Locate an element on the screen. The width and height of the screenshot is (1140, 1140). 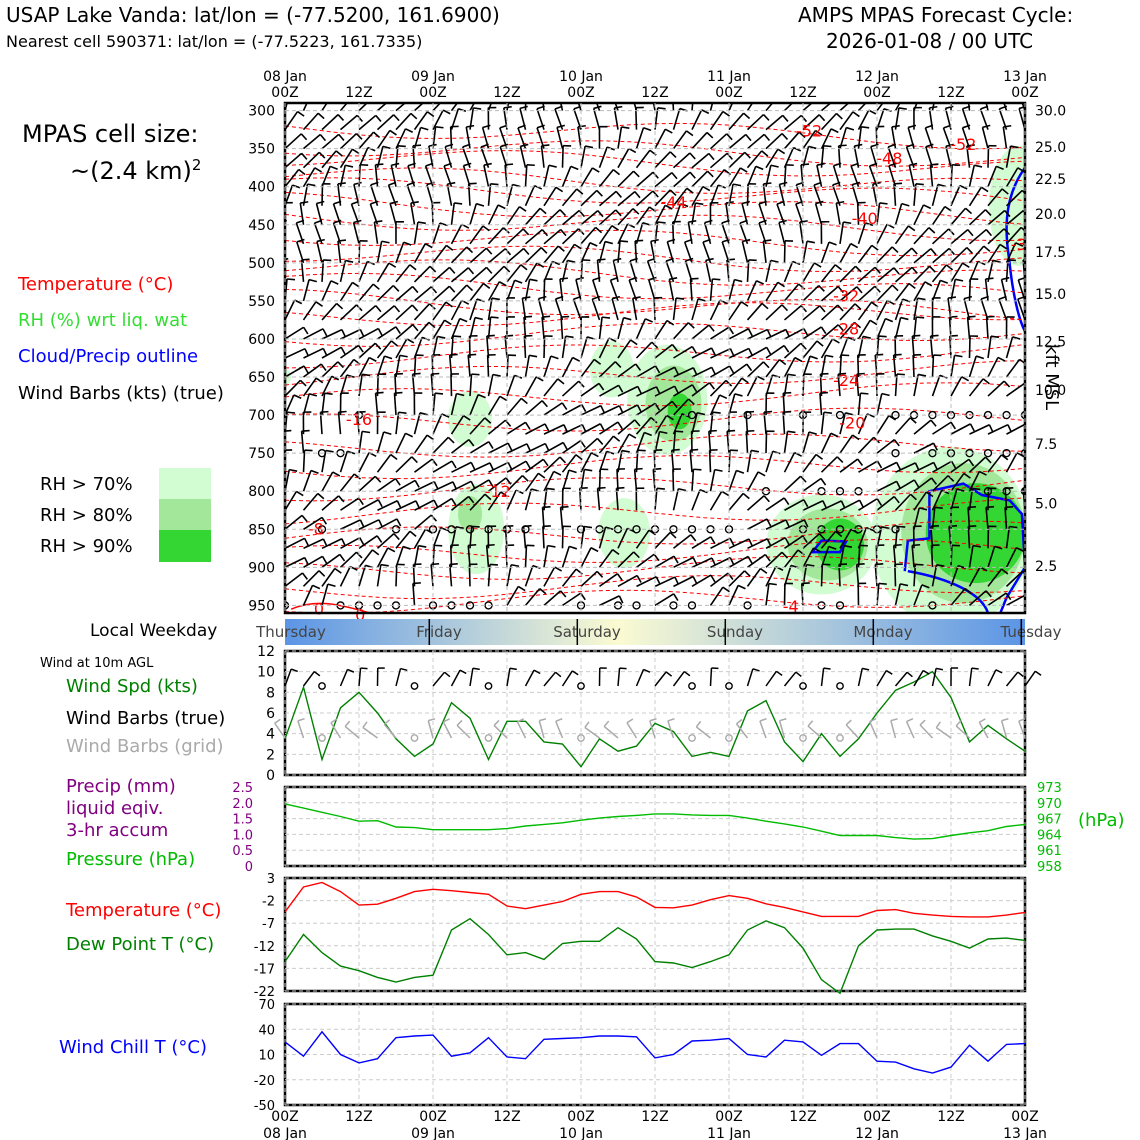
top-axis-time: 12Z is located at coordinates (506, 93).